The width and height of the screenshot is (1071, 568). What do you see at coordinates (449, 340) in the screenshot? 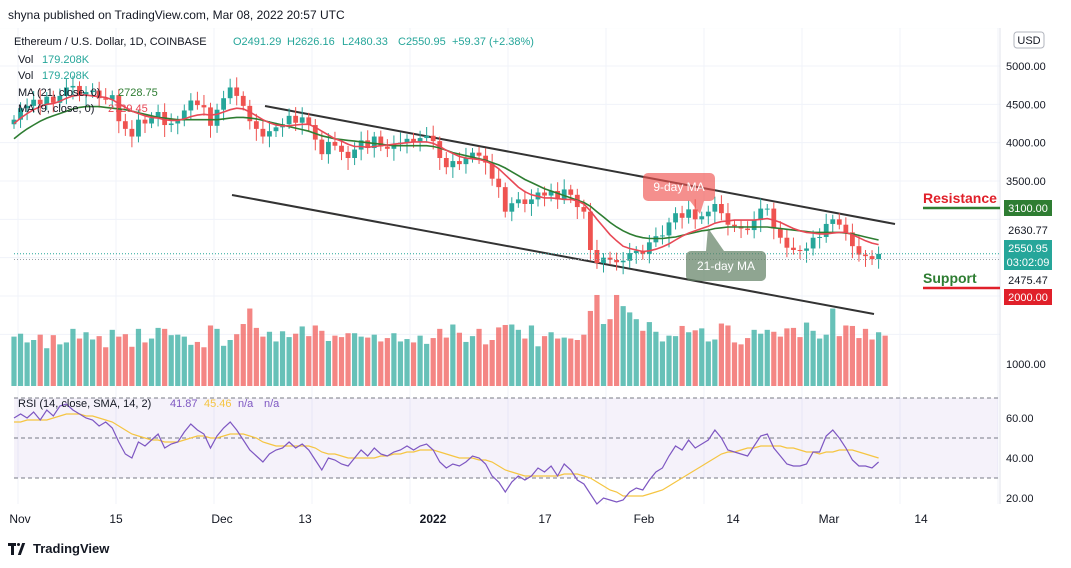
I see `volume-bars` at bounding box center [449, 340].